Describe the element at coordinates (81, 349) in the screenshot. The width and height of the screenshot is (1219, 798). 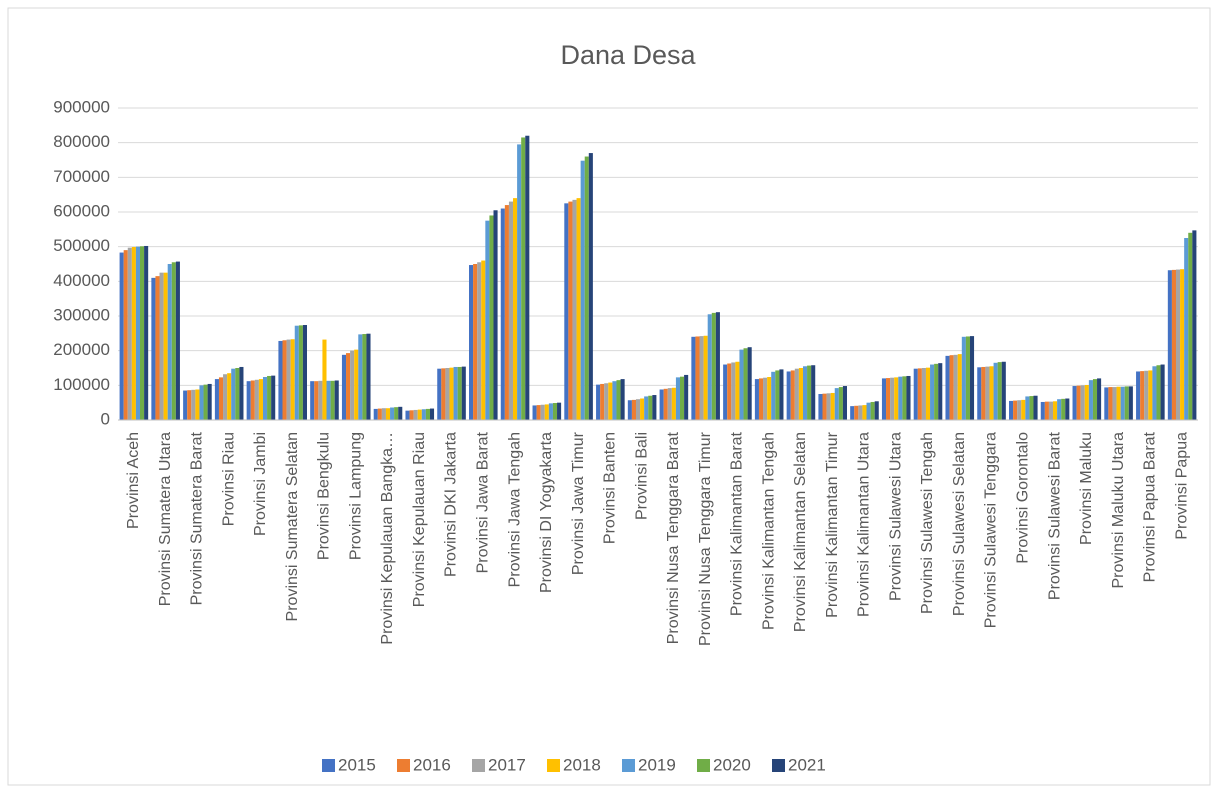
I see `y-tick-label: 200000` at that location.